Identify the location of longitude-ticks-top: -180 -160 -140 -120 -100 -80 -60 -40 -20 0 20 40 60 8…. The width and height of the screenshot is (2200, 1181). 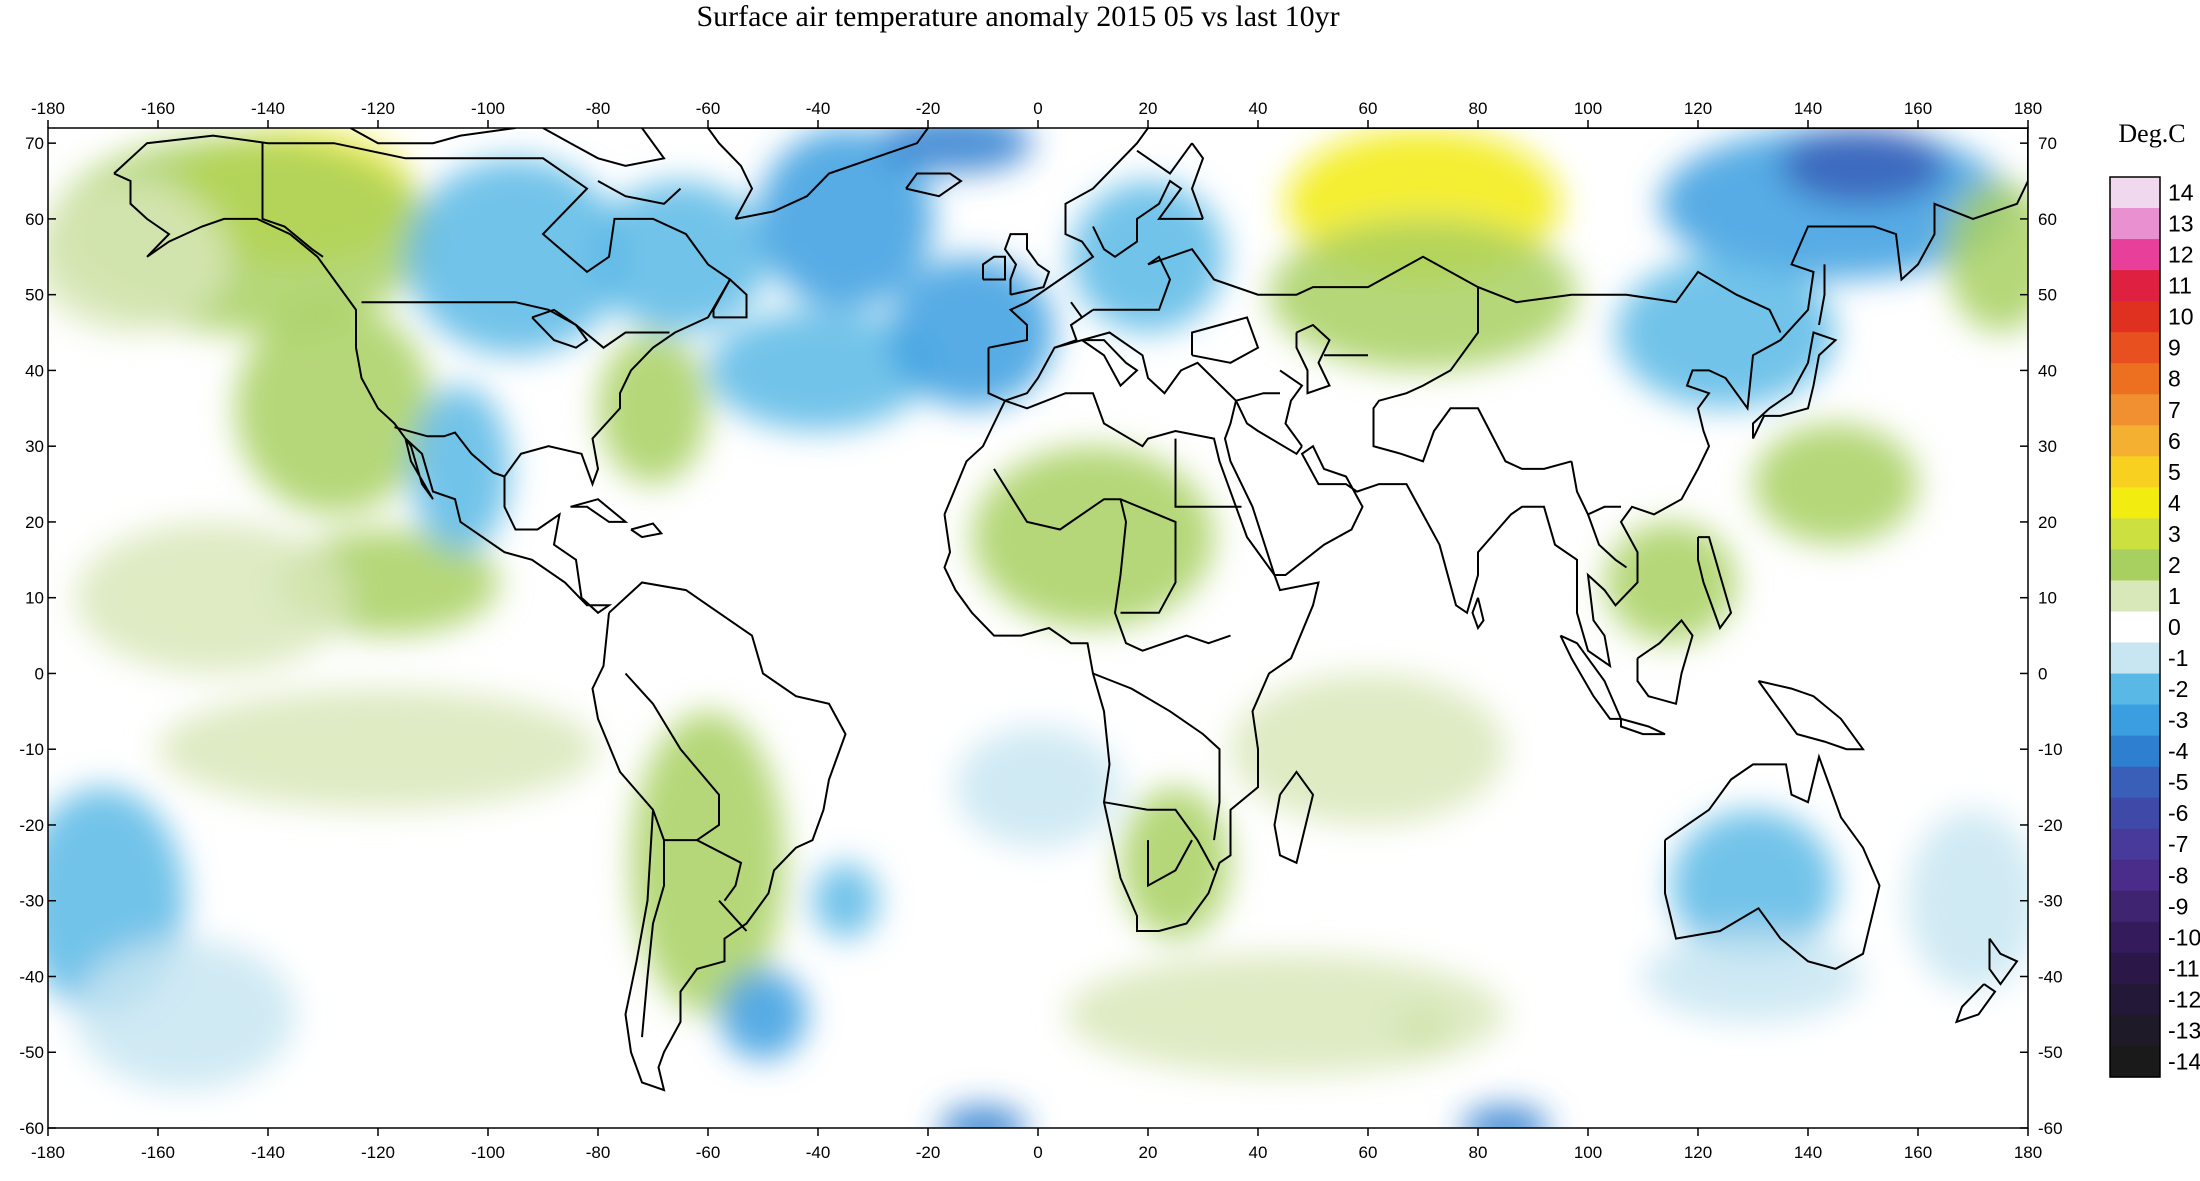
(1036, 113).